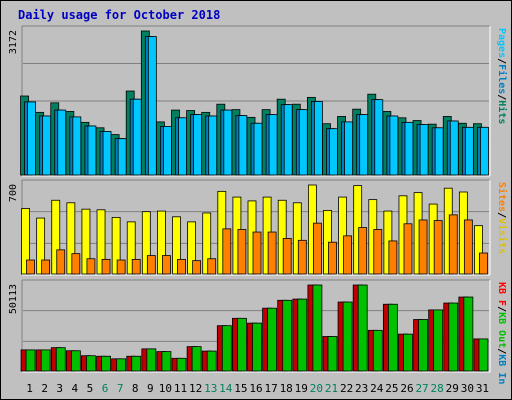 This screenshot has height=400, width=512. Describe the element at coordinates (406, 388) in the screenshot. I see `x-tick-label: 26` at that location.